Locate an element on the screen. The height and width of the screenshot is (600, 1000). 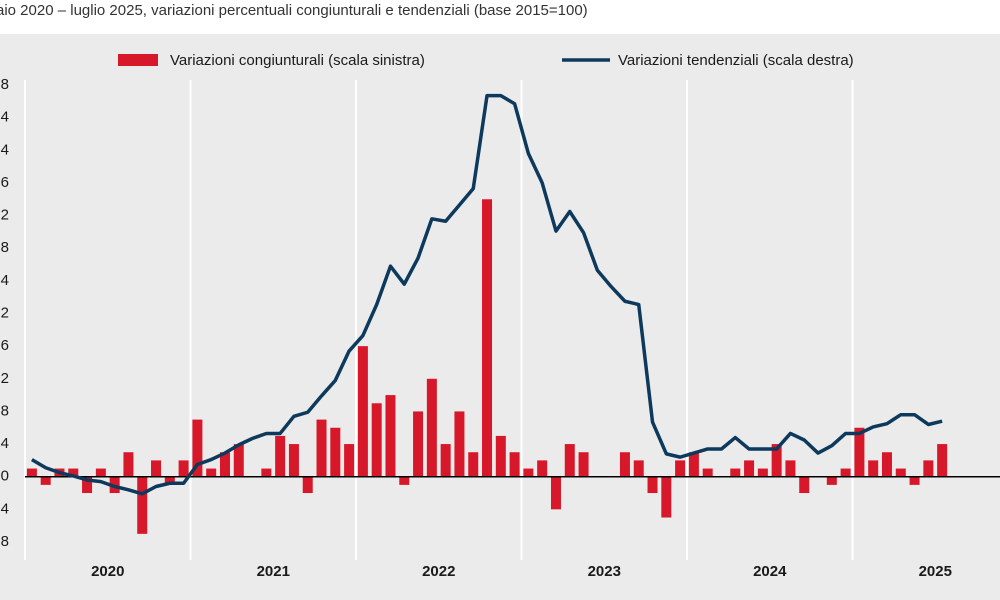
y-tick-label: 0.4 is located at coordinates (4, 443).